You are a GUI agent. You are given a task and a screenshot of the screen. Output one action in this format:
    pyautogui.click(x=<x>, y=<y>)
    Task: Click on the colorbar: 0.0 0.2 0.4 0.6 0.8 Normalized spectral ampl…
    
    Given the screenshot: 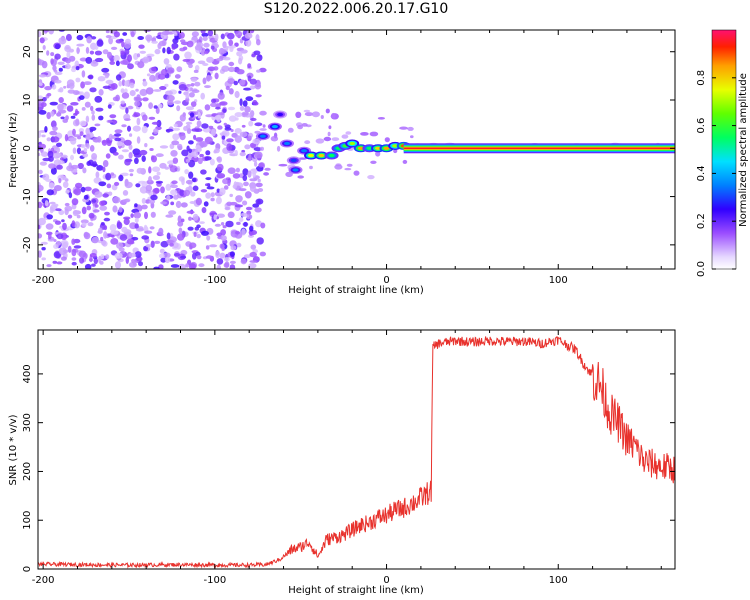 What is the action you would take?
    pyautogui.click(x=722, y=153)
    